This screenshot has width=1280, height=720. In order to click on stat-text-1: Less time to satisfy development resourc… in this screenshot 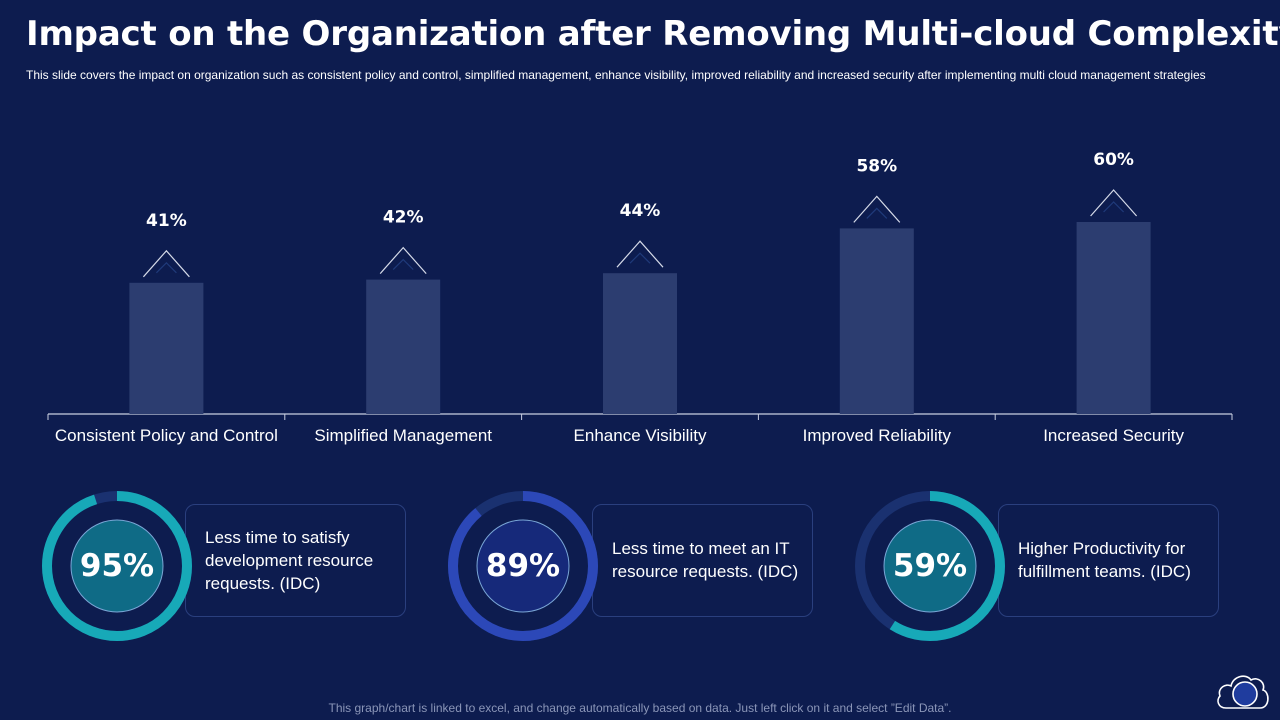, I will do `click(289, 560)`.